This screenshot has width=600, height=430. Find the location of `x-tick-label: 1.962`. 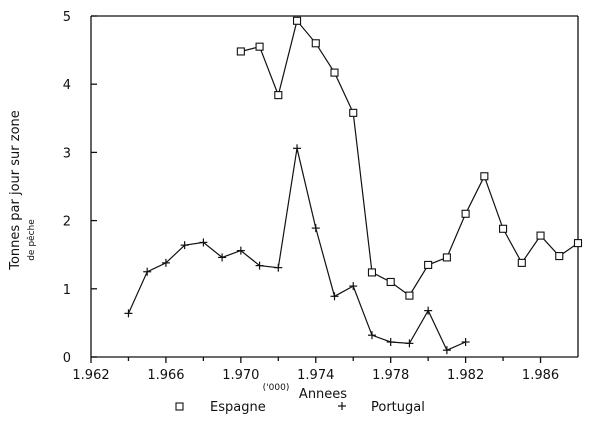

x-tick-label: 1.962 is located at coordinates (90, 375).